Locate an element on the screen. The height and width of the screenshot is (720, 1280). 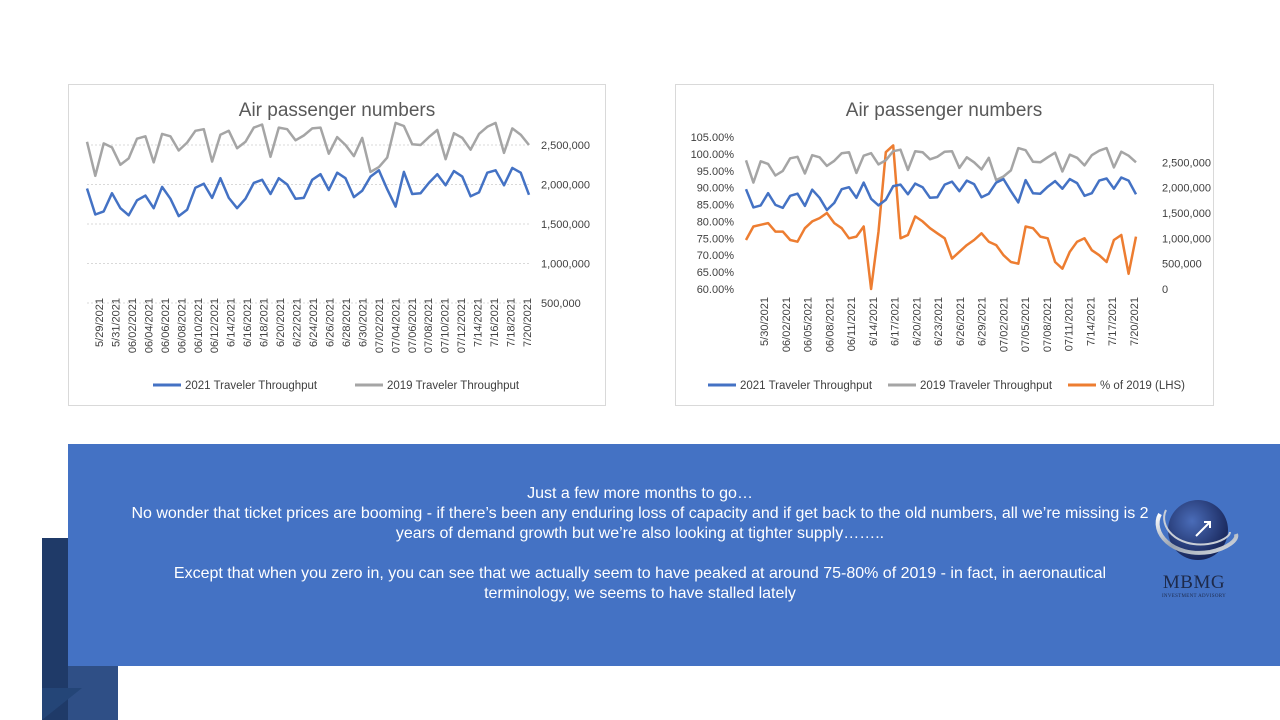
y-left-tick-label: 65.00% is located at coordinates (716, 273).